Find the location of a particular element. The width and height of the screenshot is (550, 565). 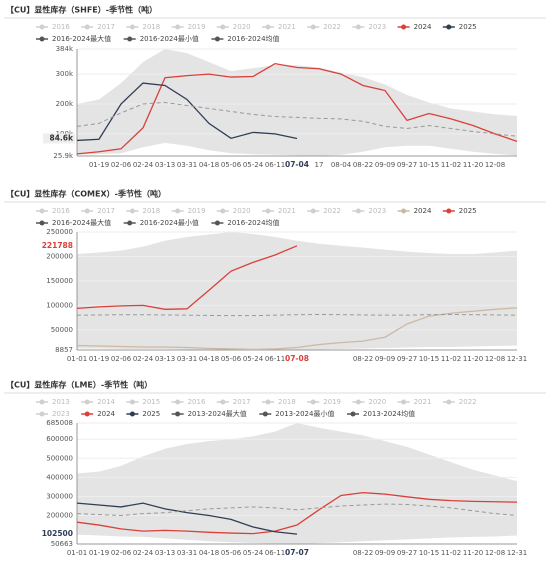

legend-label: 2013 is located at coordinates (61, 402).